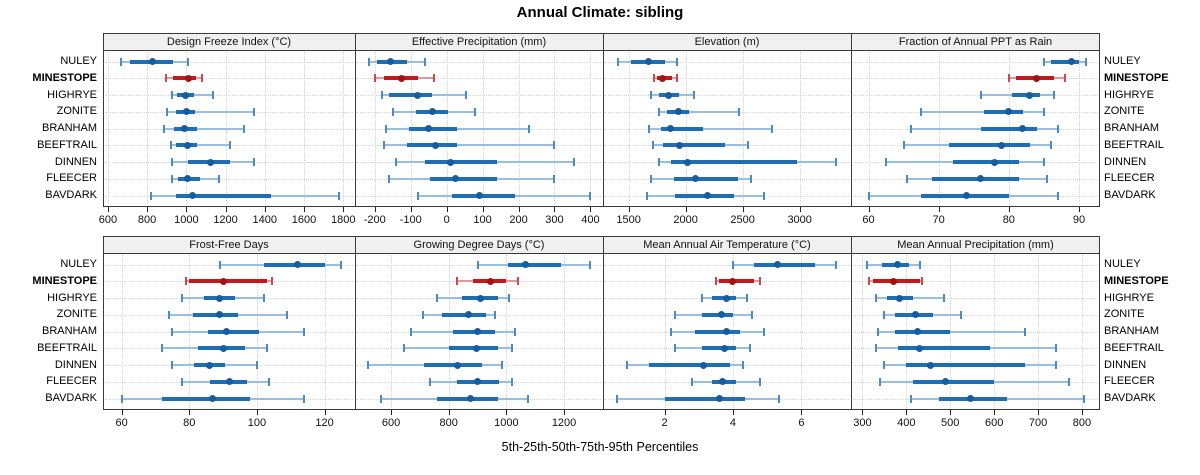 The width and height of the screenshot is (1200, 475). I want to click on axis-tick-label: 800, so click(1082, 423).